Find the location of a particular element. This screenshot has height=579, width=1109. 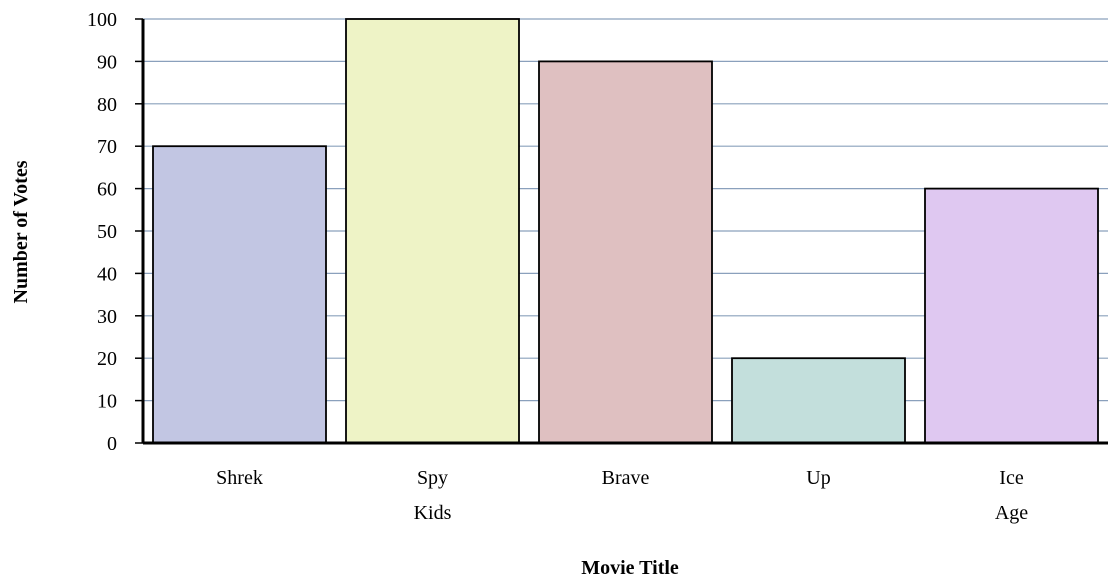

y-tick-label: 100 is located at coordinates (102, 20).